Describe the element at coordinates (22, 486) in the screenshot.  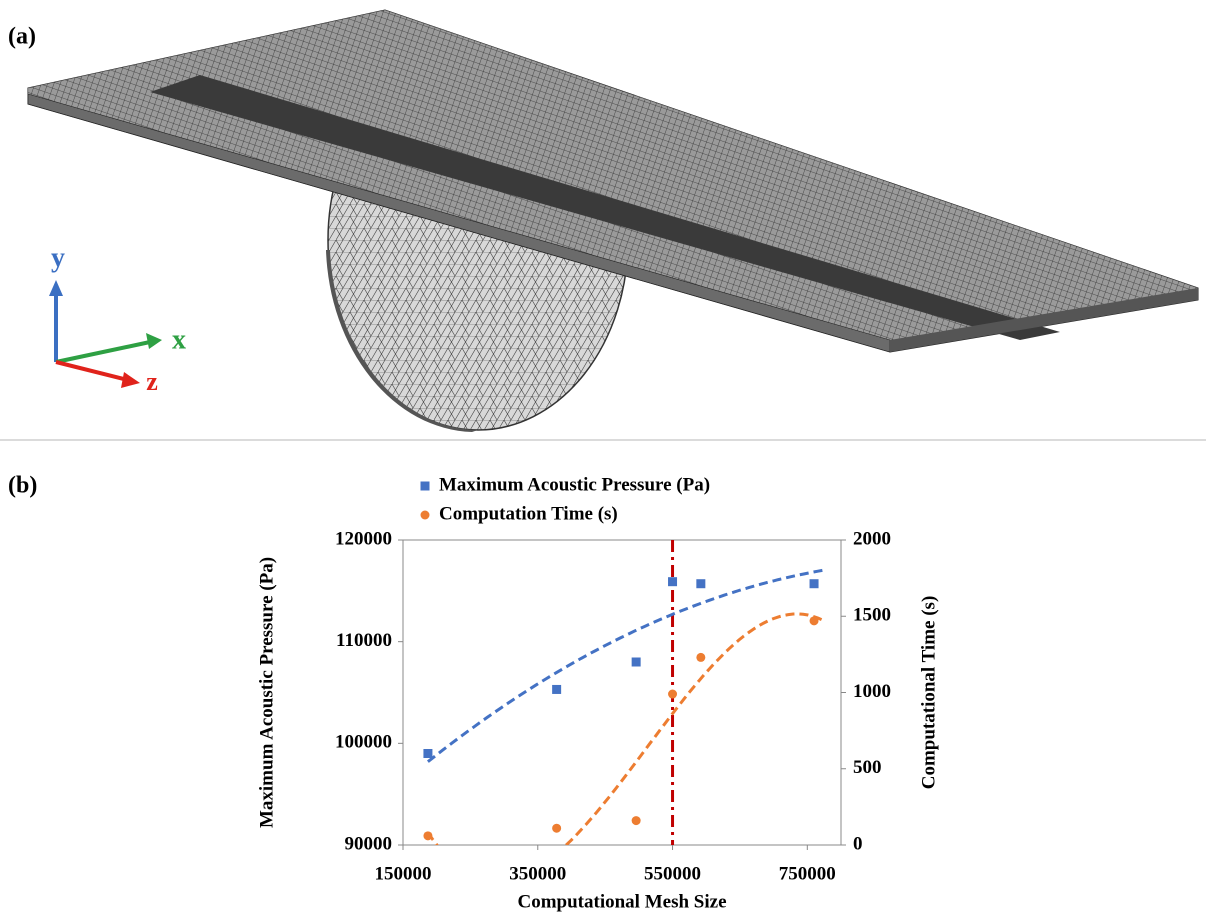
I see `panel-label: (b)` at that location.